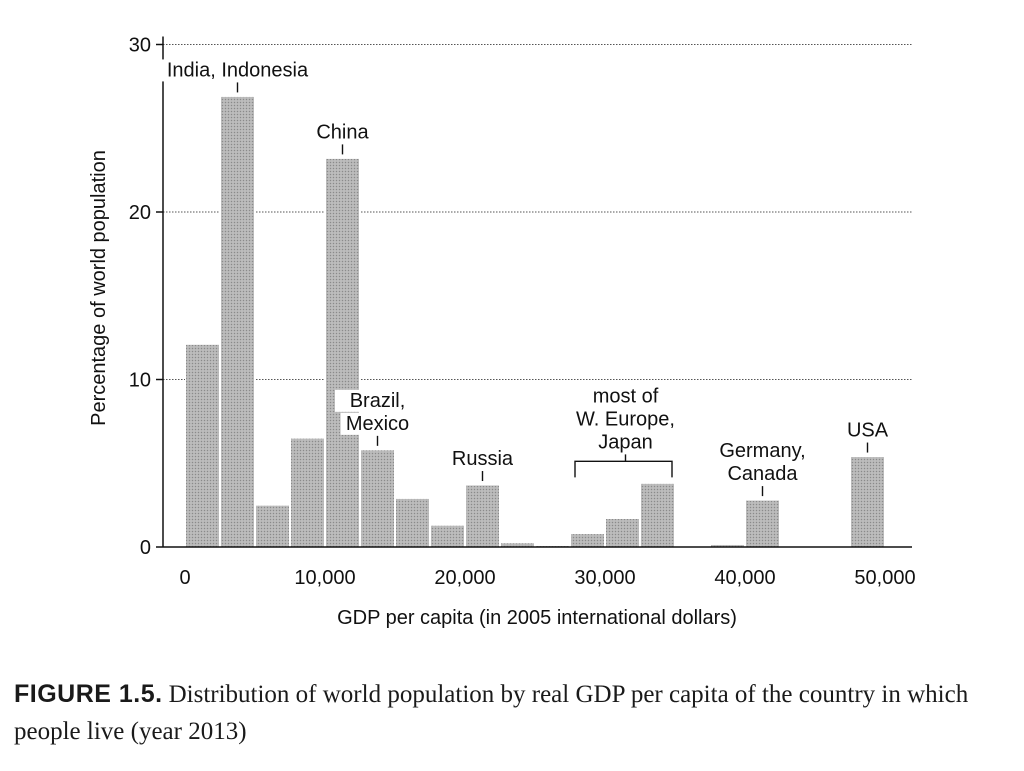  Describe the element at coordinates (145, 548) in the screenshot. I see `y-tick-label: 0` at that location.